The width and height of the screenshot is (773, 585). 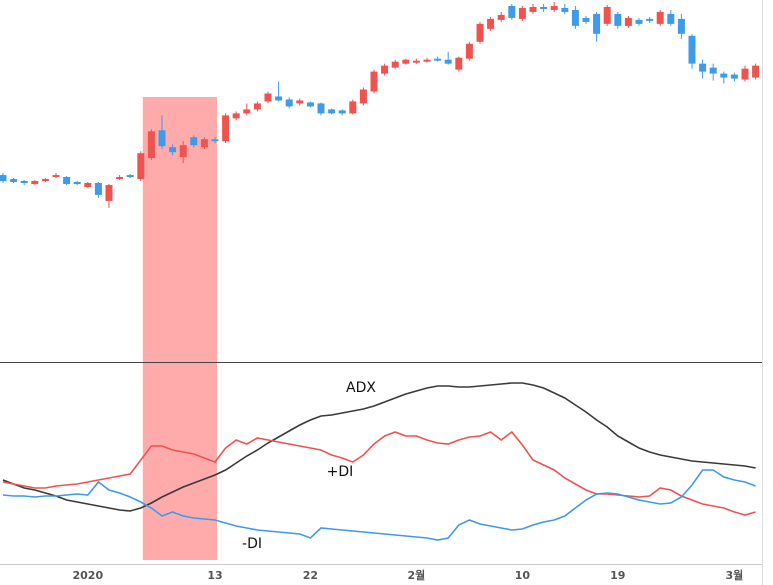 I want to click on series-label: ADX, so click(x=361, y=388).